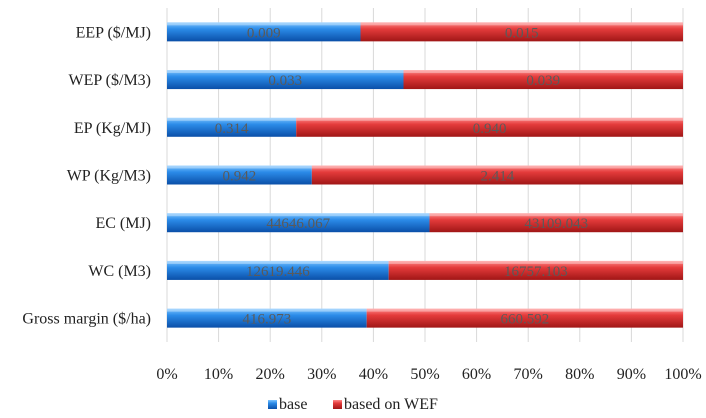  I want to click on data-label: 0.015, so click(522, 33).